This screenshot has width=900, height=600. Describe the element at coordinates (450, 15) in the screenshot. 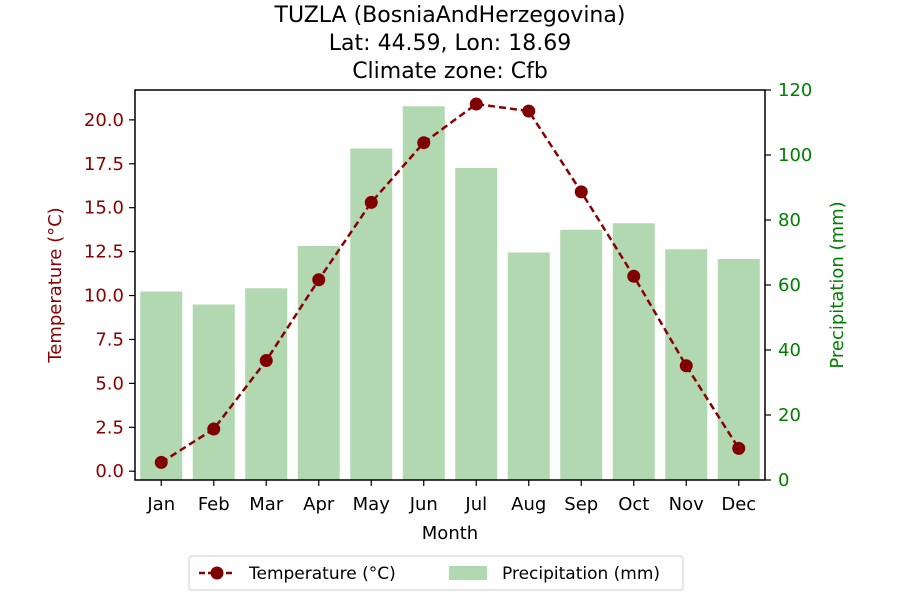

I see `title-line-city: TUZLA (BosniaAndHerzegovina)` at that location.